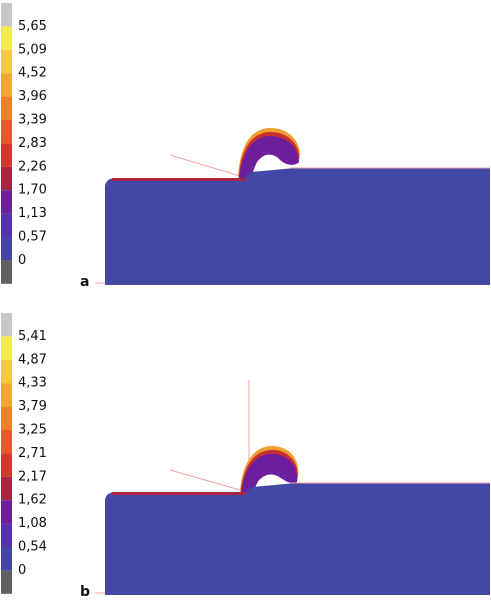  I want to click on colorbar-label: 4,87, so click(32, 359).